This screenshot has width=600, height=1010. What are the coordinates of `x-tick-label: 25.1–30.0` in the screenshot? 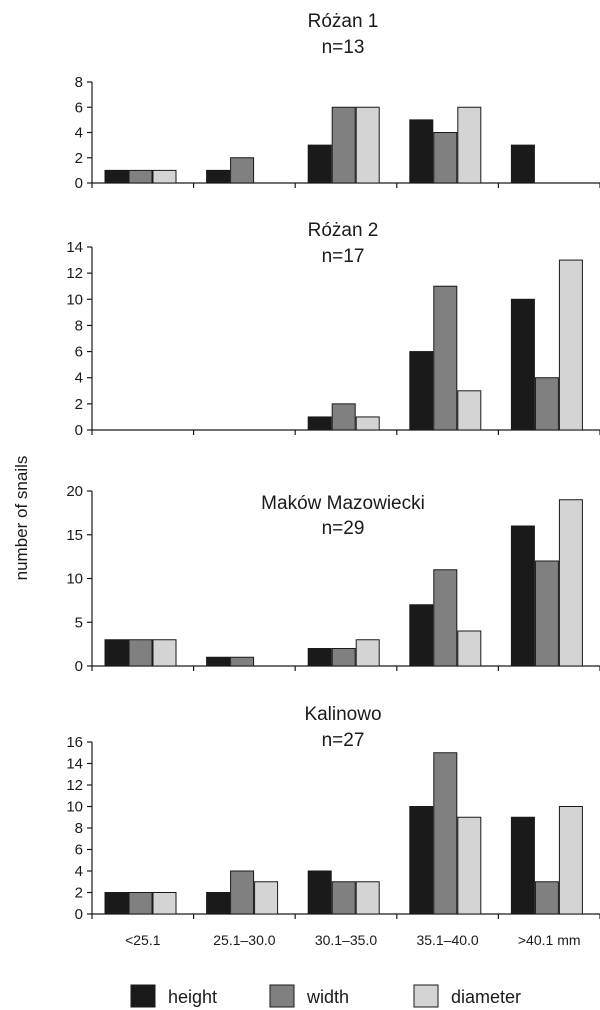 It's located at (244, 940).